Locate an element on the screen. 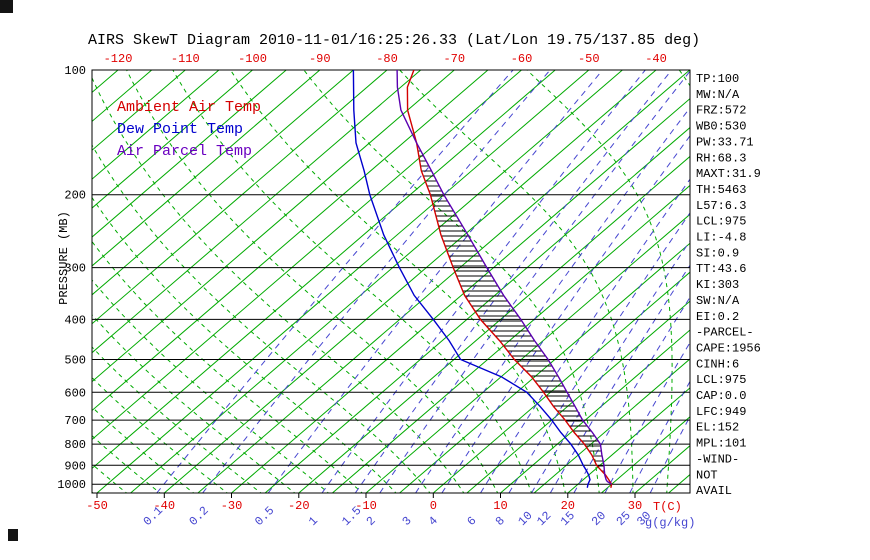 The height and width of the screenshot is (560, 870). stats-line: CINH:6 is located at coordinates (717, 364).